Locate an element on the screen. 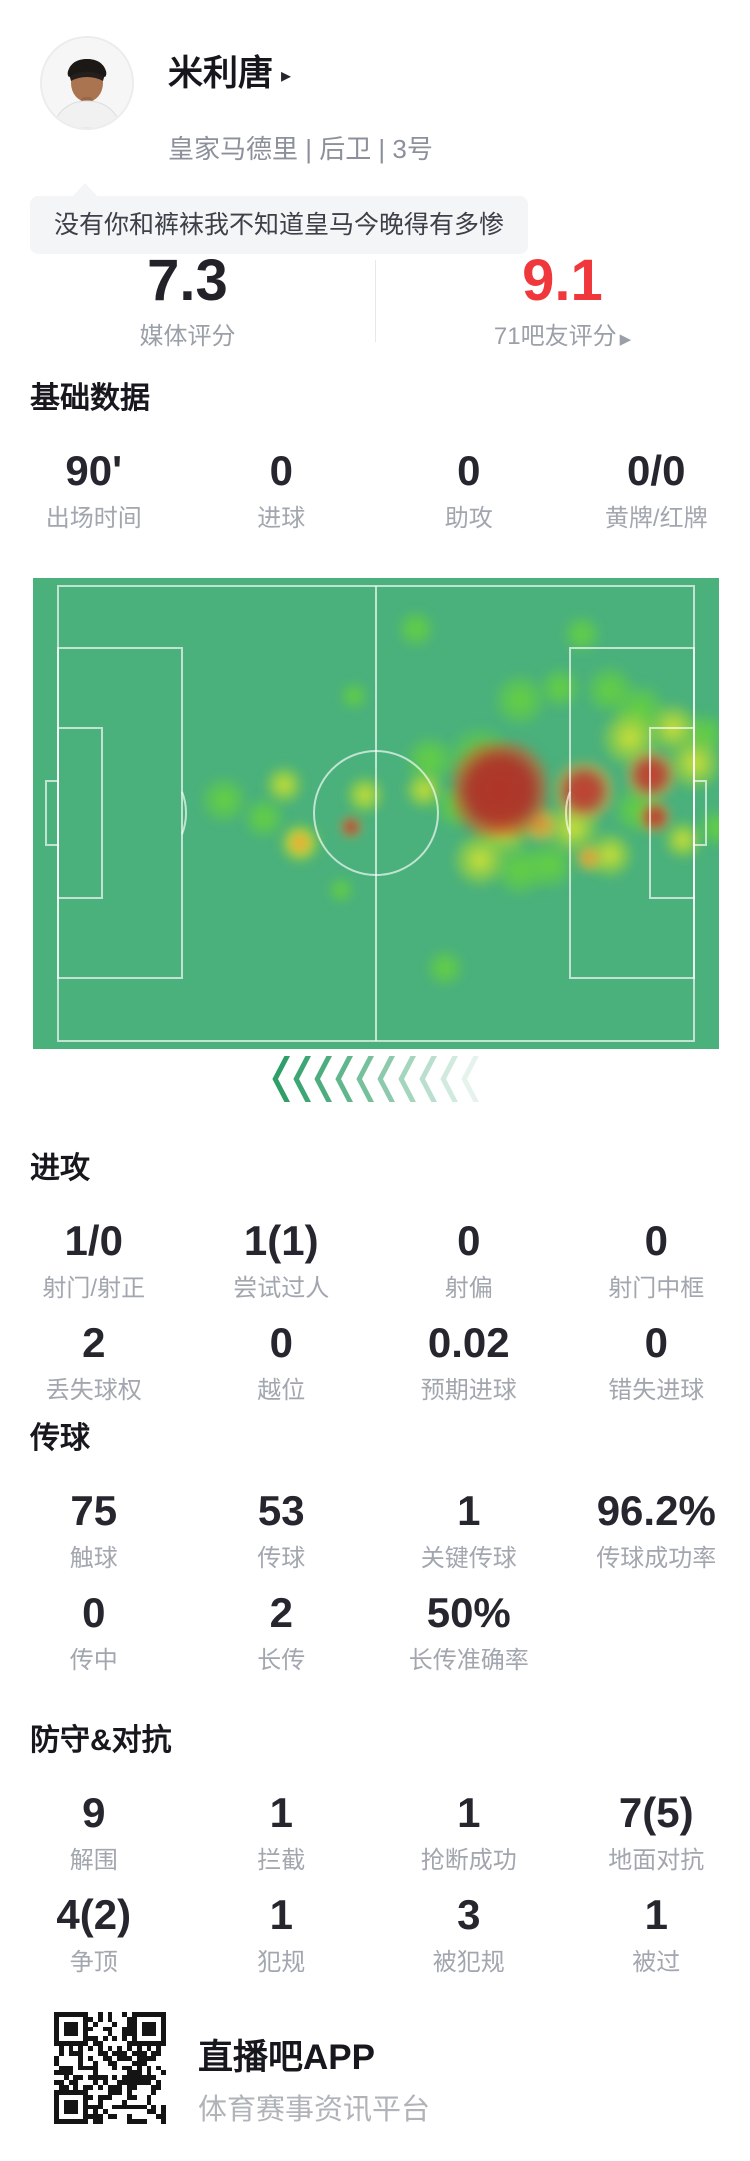  section-basic-stats: 基础数据 90' 出场时间 0 进球 0 助攻 0/0 黄牌/红牌 is located at coordinates (375, 457).